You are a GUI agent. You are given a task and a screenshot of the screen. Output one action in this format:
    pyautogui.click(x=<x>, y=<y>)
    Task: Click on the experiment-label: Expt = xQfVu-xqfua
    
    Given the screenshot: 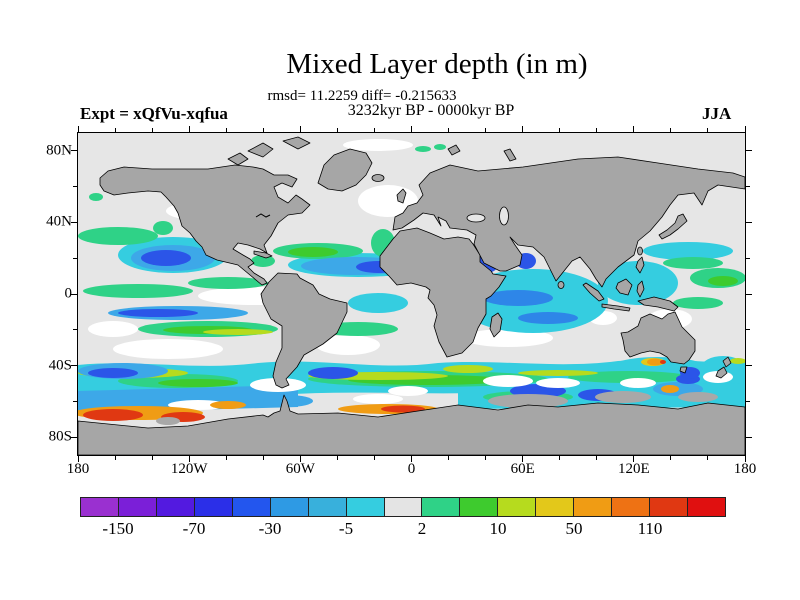 What is the action you would take?
    pyautogui.click(x=154, y=113)
    